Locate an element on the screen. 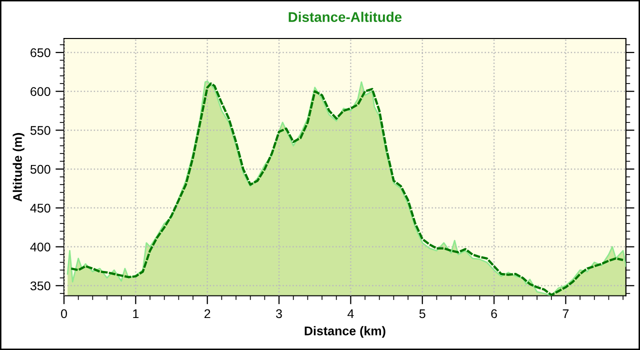  x-tick-label: 3 is located at coordinates (279, 313).